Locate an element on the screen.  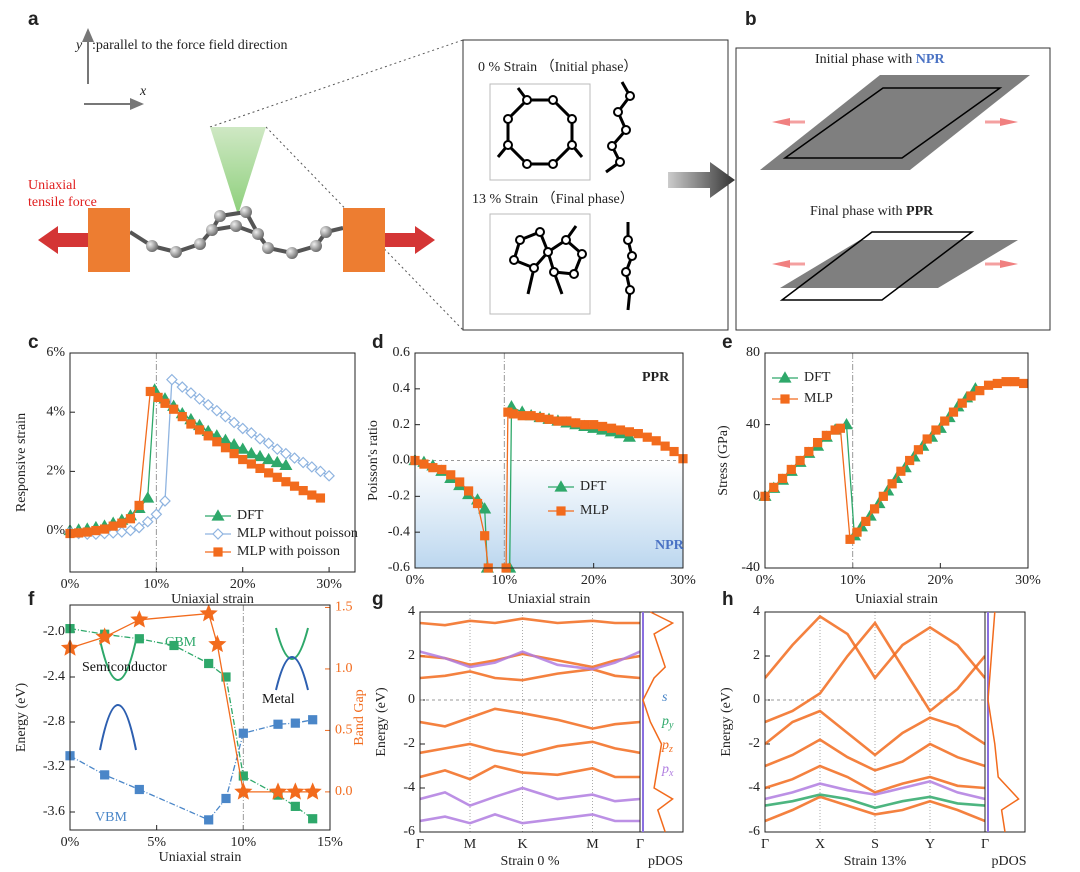
pdos-legend-sub: x is located at coordinates (671, 773).